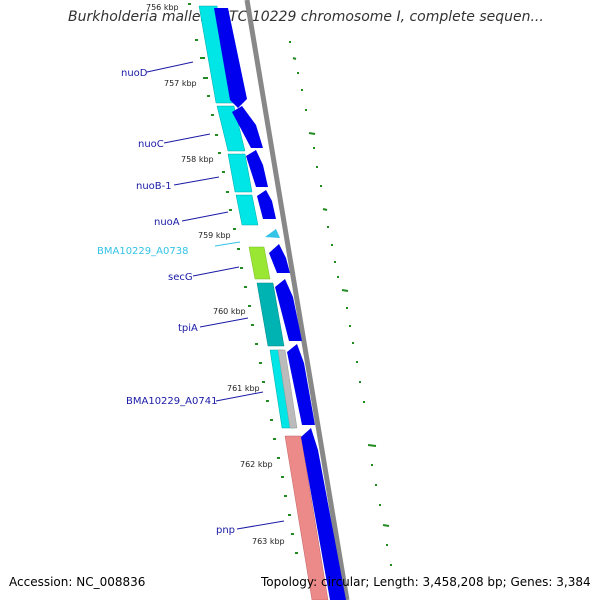  Describe the element at coordinates (225, 530) in the screenshot. I see `gene-label-pnp: pnp` at that location.